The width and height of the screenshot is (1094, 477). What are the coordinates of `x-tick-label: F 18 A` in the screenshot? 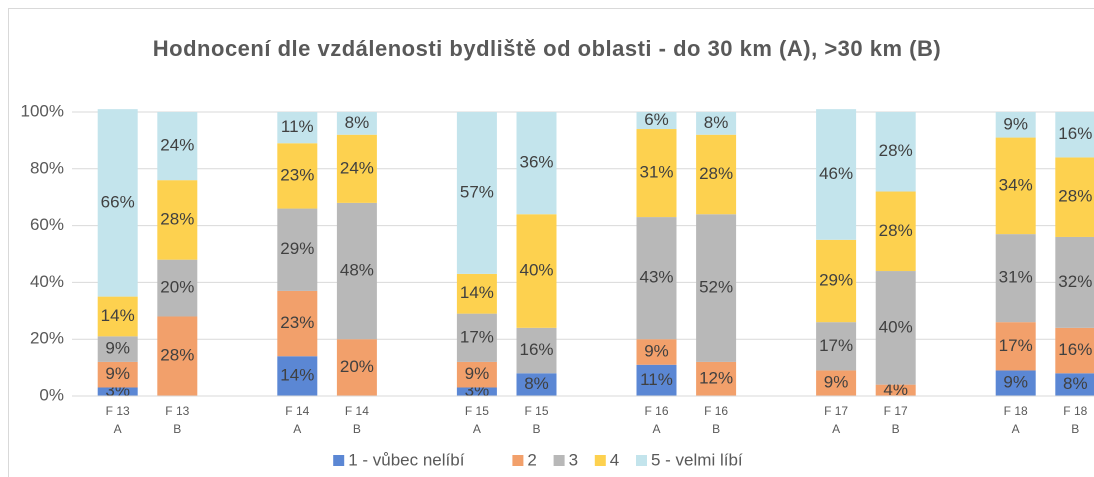 It's located at (1015, 420).